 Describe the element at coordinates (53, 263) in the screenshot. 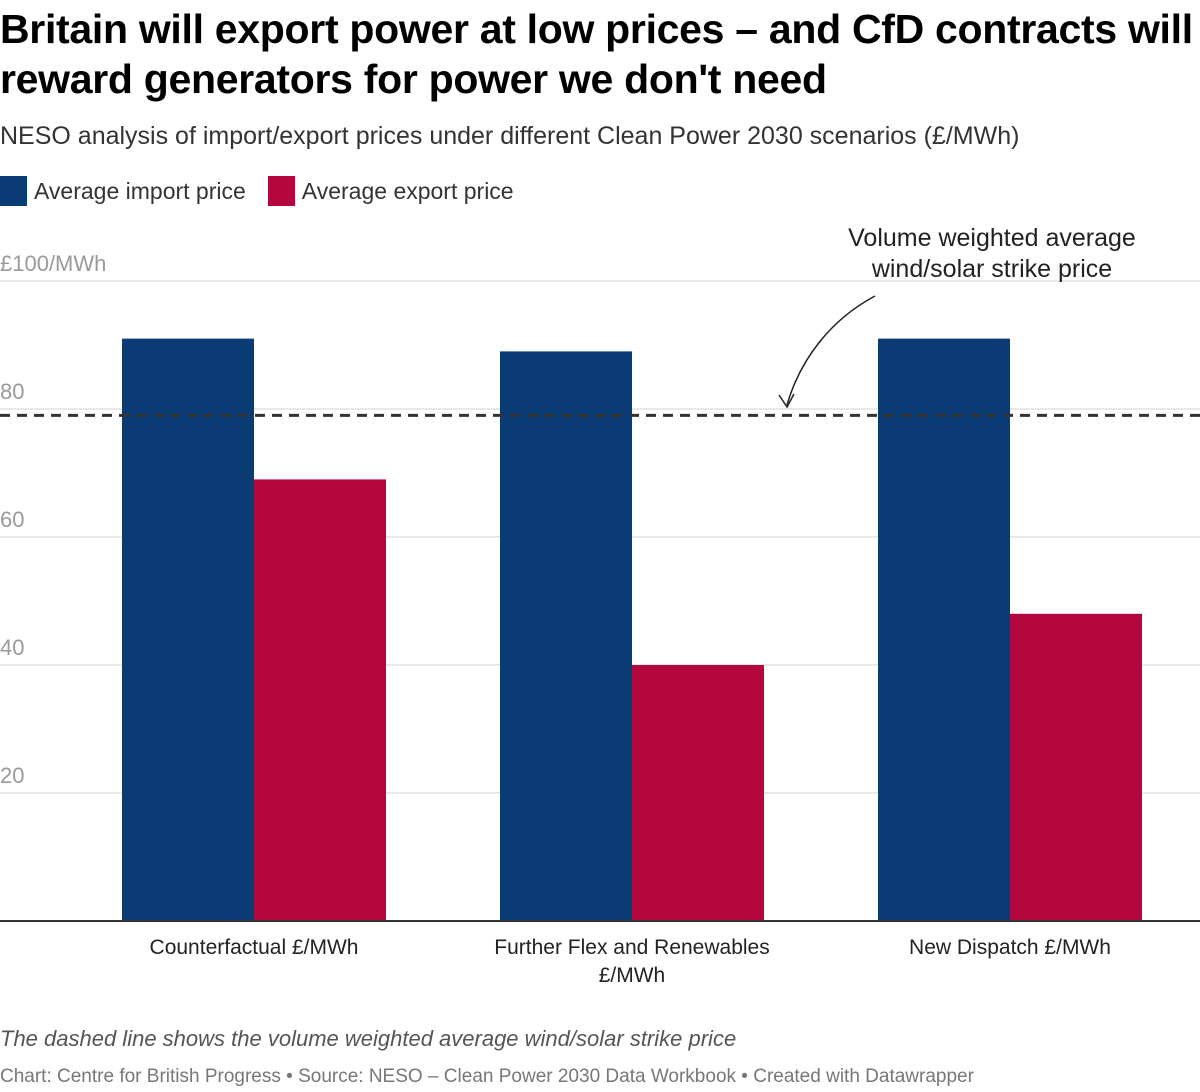

I see `y-tick-label: £100/MWh` at that location.